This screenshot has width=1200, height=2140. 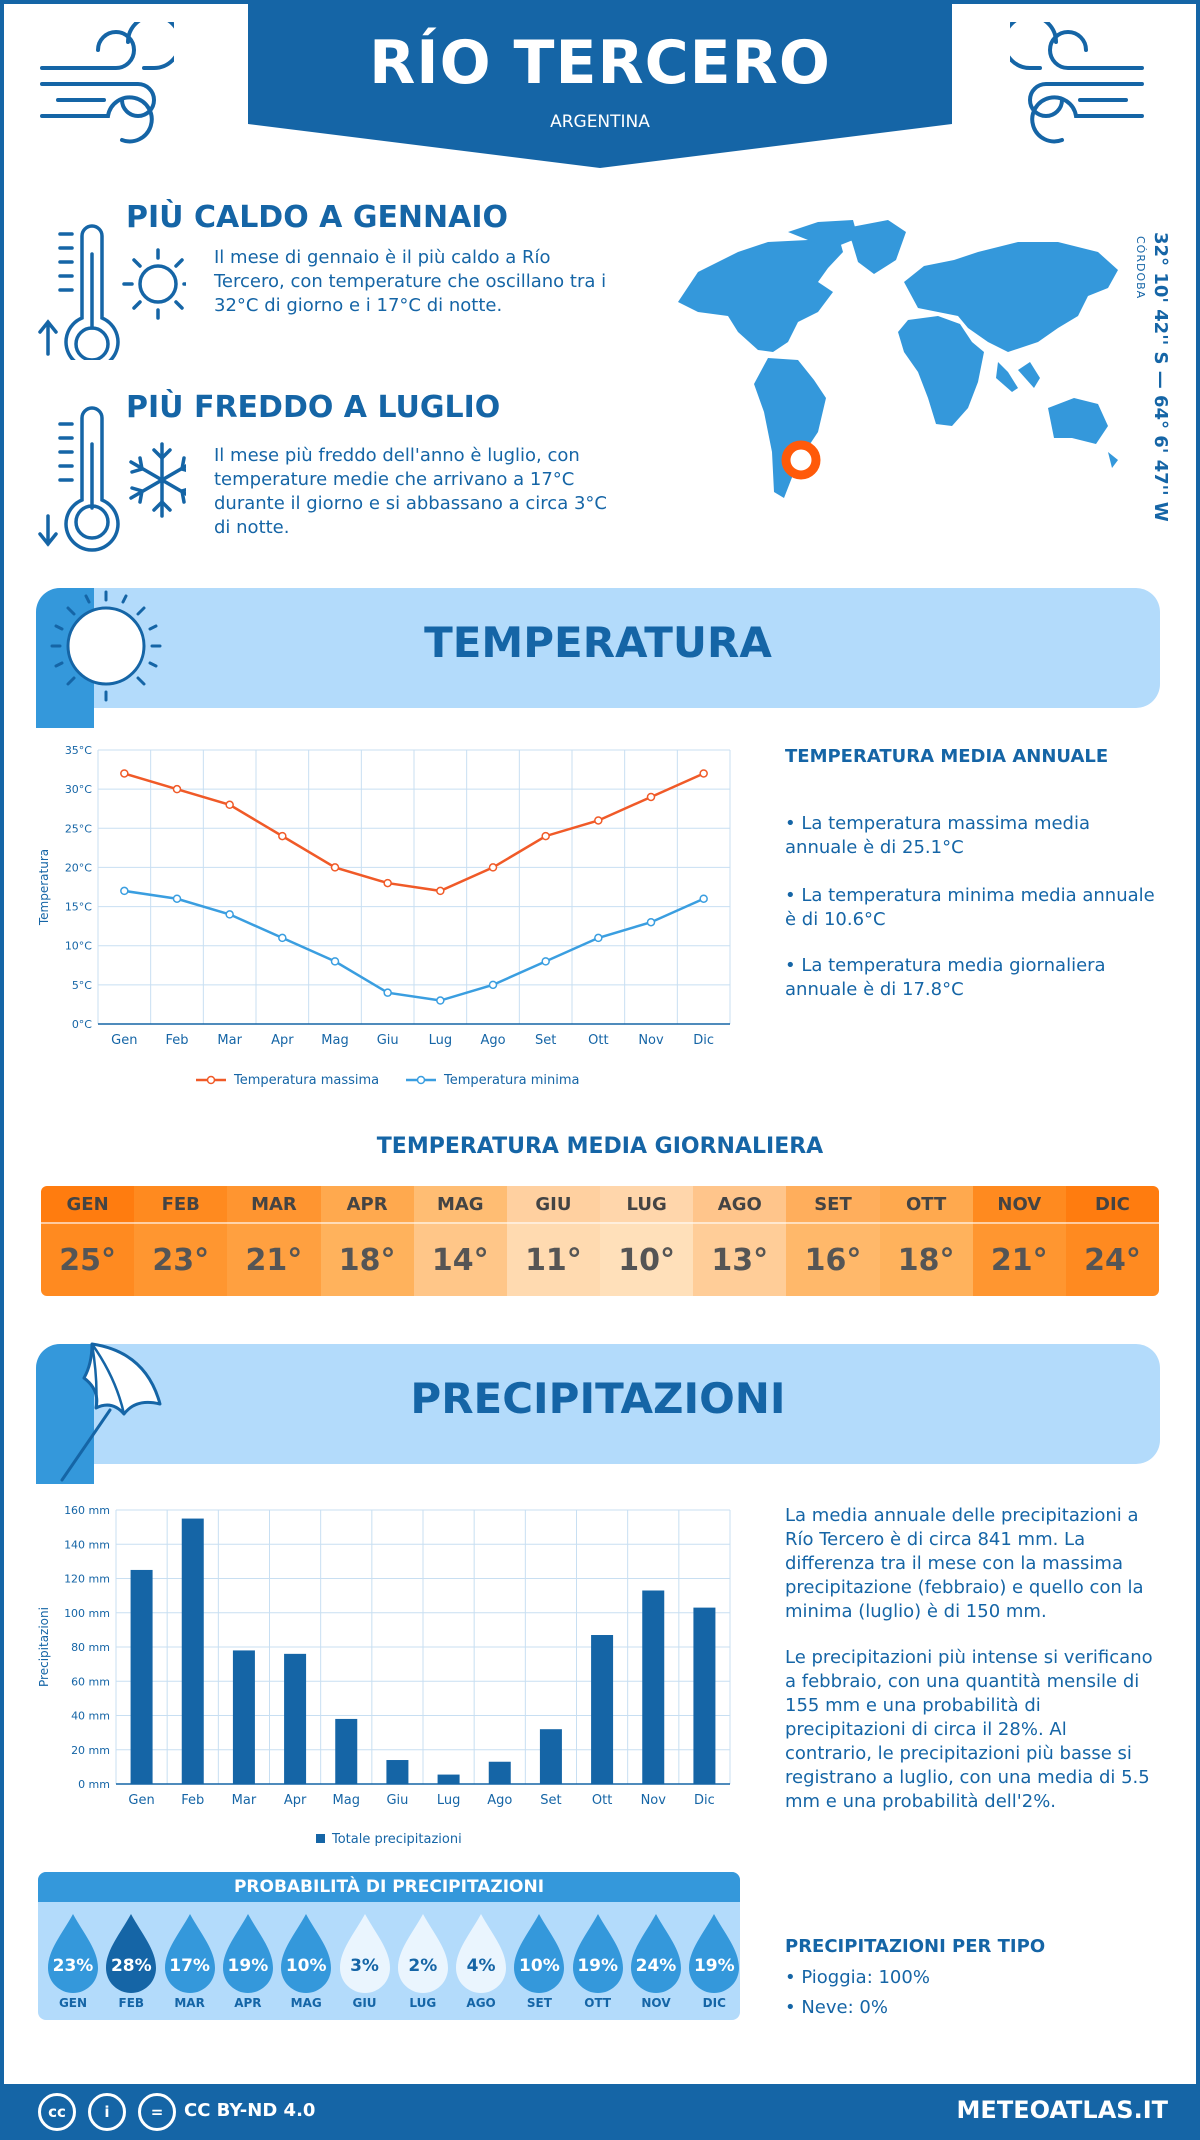 What do you see at coordinates (78, 867) in the screenshot?
I see `y-tick-label: 20°C` at bounding box center [78, 867].